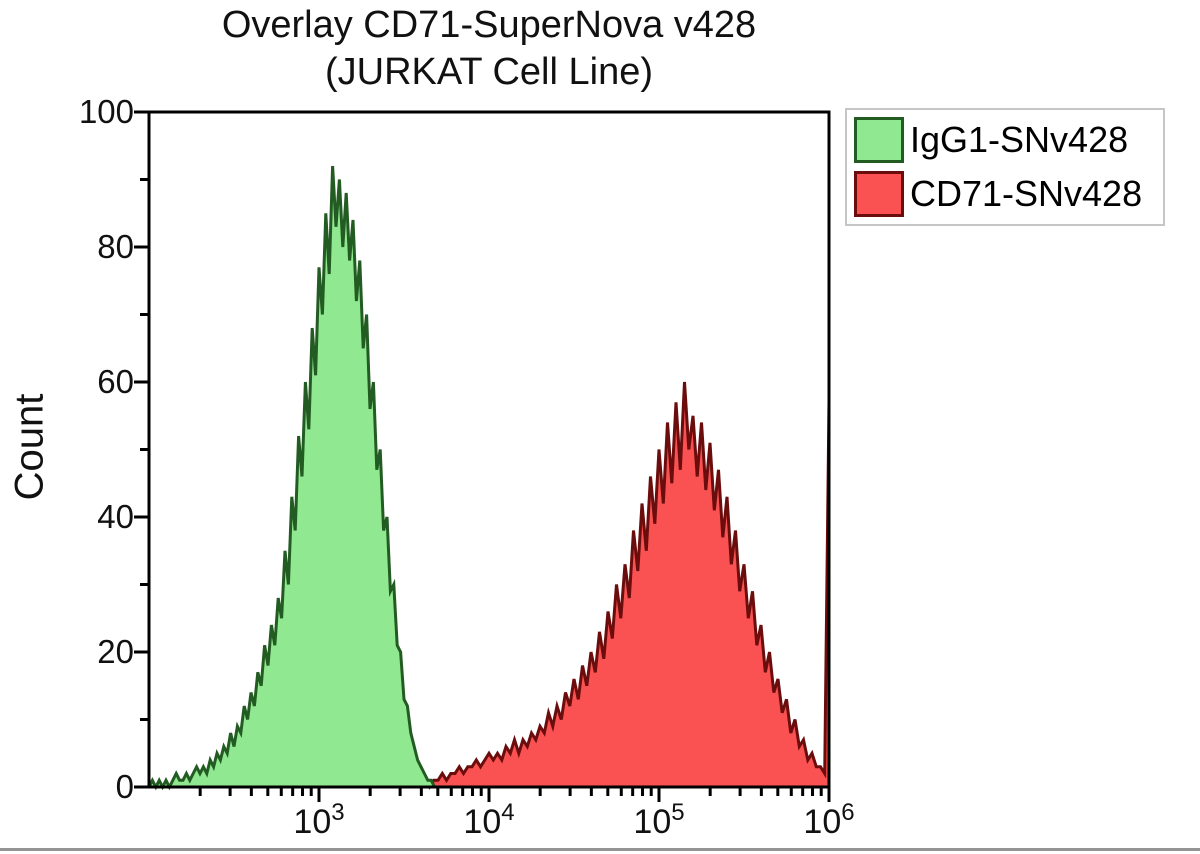 This screenshot has height=854, width=1200. Describe the element at coordinates (600, 849) in the screenshot. I see `page-bottom-divider` at that location.